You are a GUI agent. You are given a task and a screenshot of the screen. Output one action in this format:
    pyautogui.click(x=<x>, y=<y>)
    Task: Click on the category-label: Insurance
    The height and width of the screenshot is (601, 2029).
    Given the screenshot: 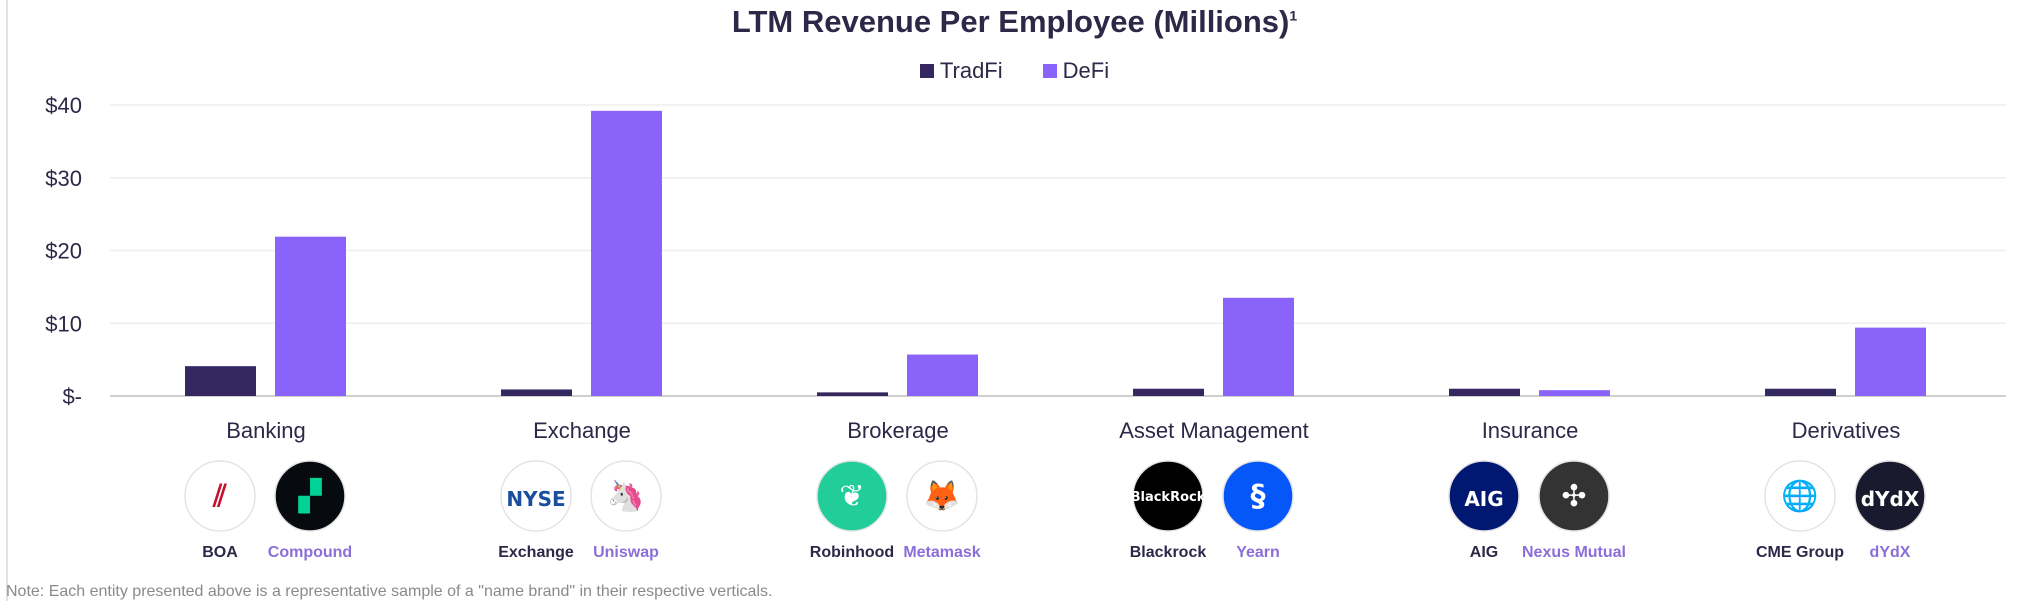 What is the action you would take?
    pyautogui.click(x=1530, y=430)
    